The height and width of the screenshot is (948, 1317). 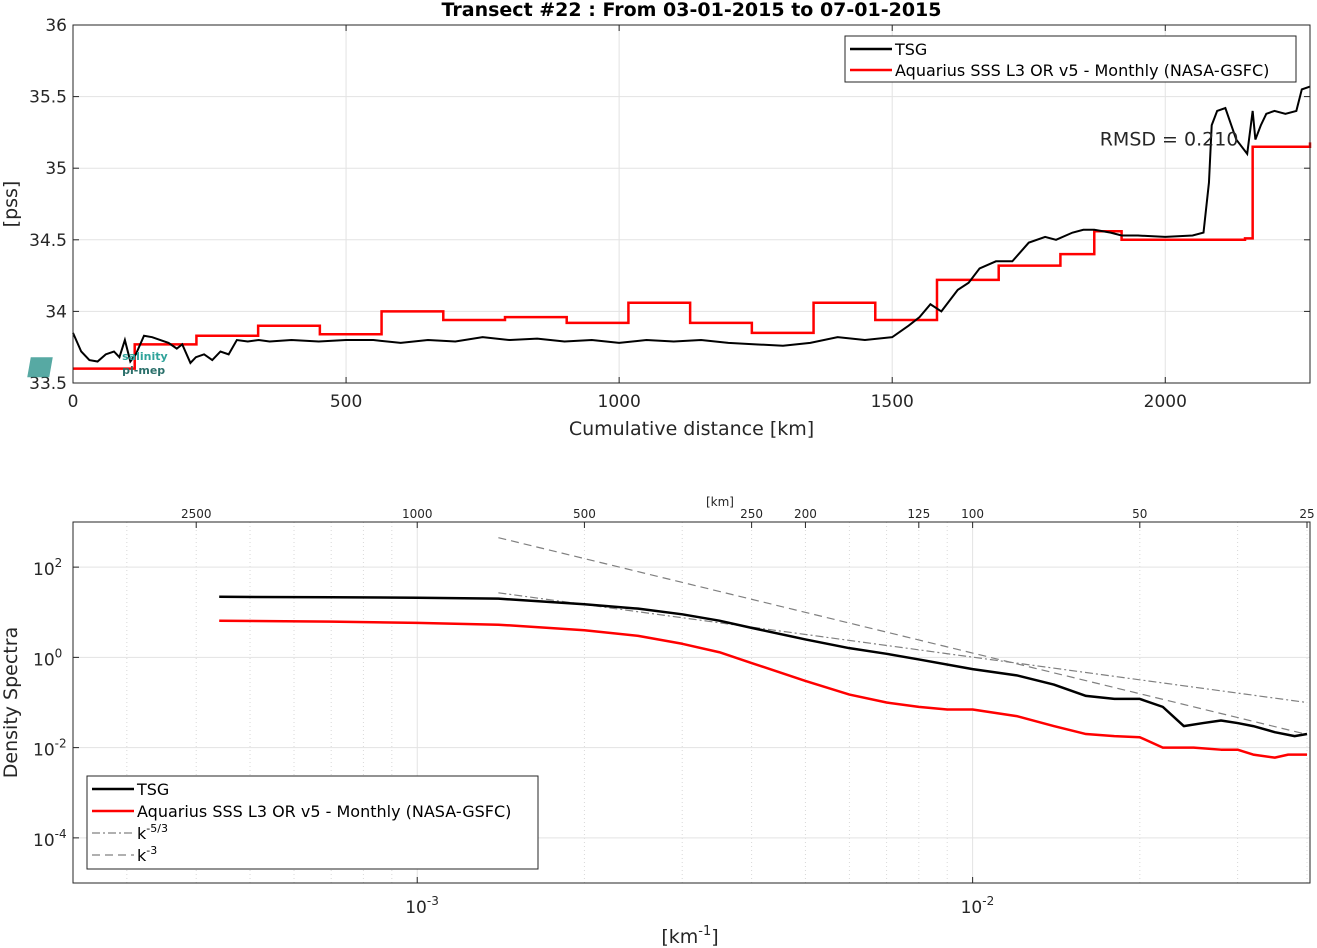 What do you see at coordinates (11, 204) in the screenshot?
I see `top-y-axis-label: [pss]` at bounding box center [11, 204].